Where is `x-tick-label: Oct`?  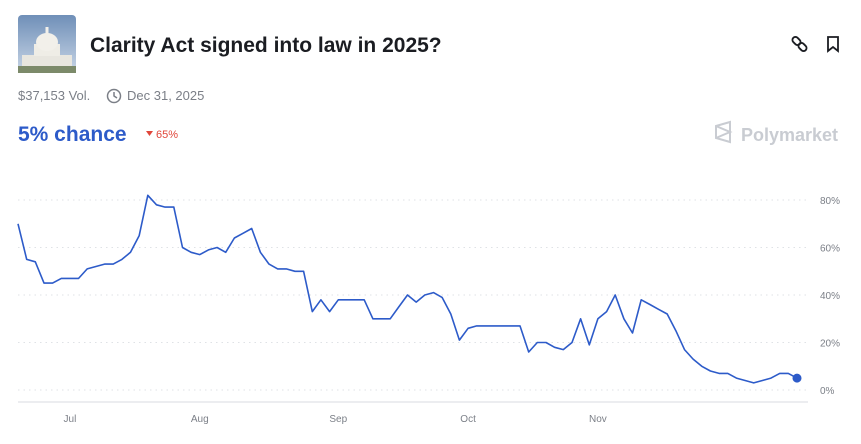 x-tick-label: Oct is located at coordinates (468, 419).